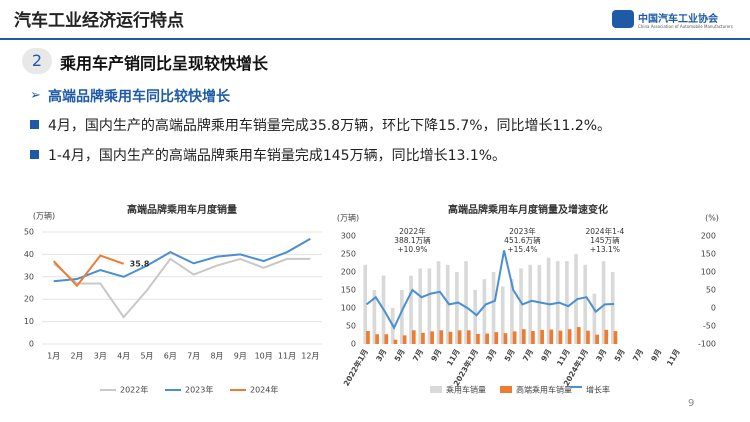  What do you see at coordinates (29, 321) in the screenshot?
I see `y-tick-label: 10` at bounding box center [29, 321].